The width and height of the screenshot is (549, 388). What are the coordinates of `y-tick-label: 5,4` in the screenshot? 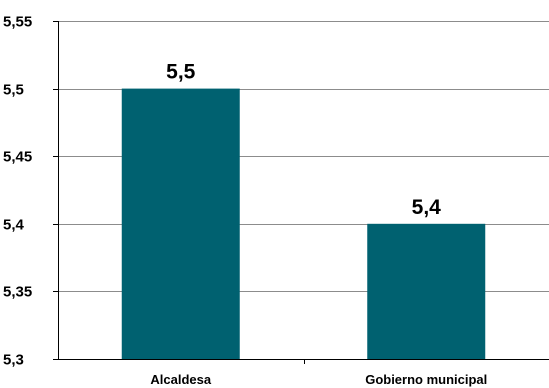 It's located at (14, 225).